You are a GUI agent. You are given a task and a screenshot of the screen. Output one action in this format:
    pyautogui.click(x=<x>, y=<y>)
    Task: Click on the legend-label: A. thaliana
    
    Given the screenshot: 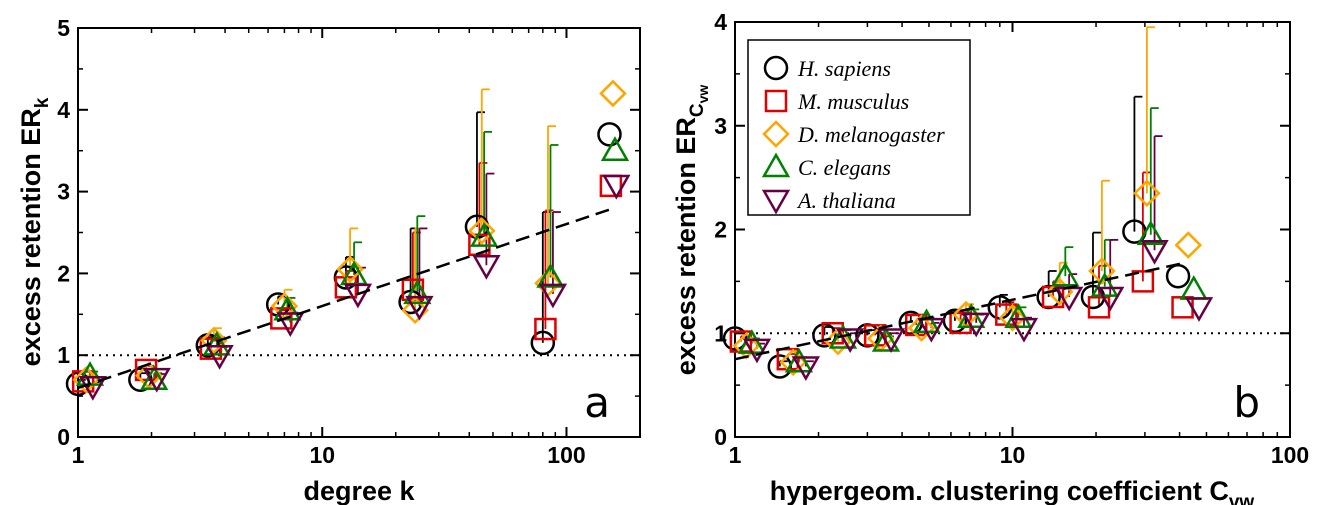 What is the action you would take?
    pyautogui.click(x=846, y=200)
    